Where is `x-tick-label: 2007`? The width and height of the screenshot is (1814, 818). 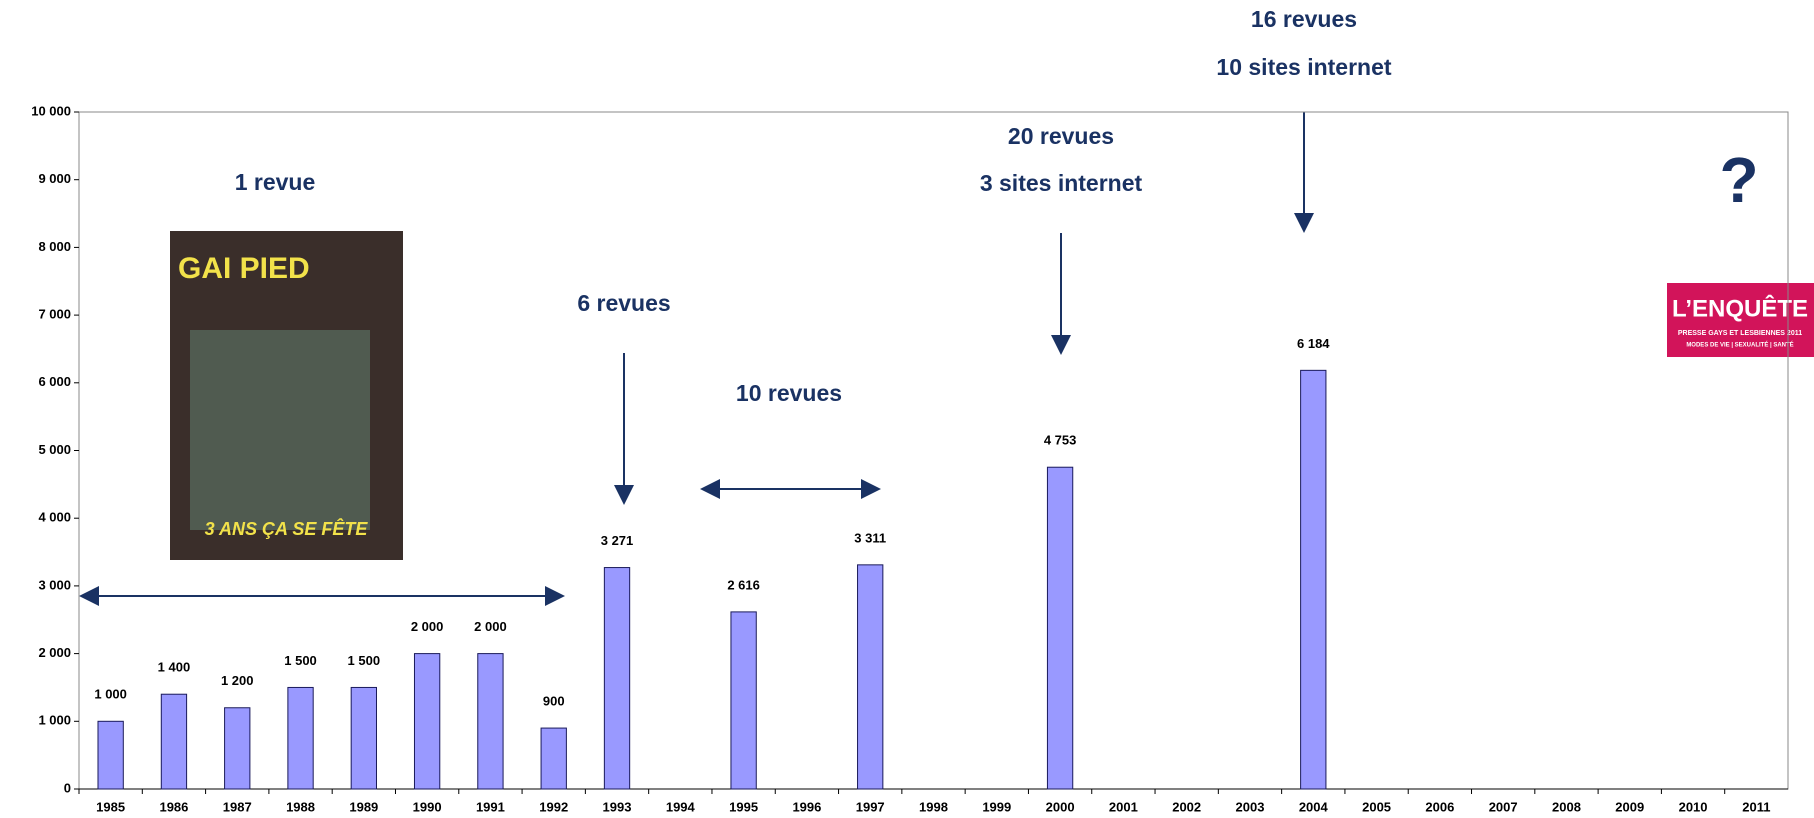
x-tick-label: 2007 is located at coordinates (1503, 806).